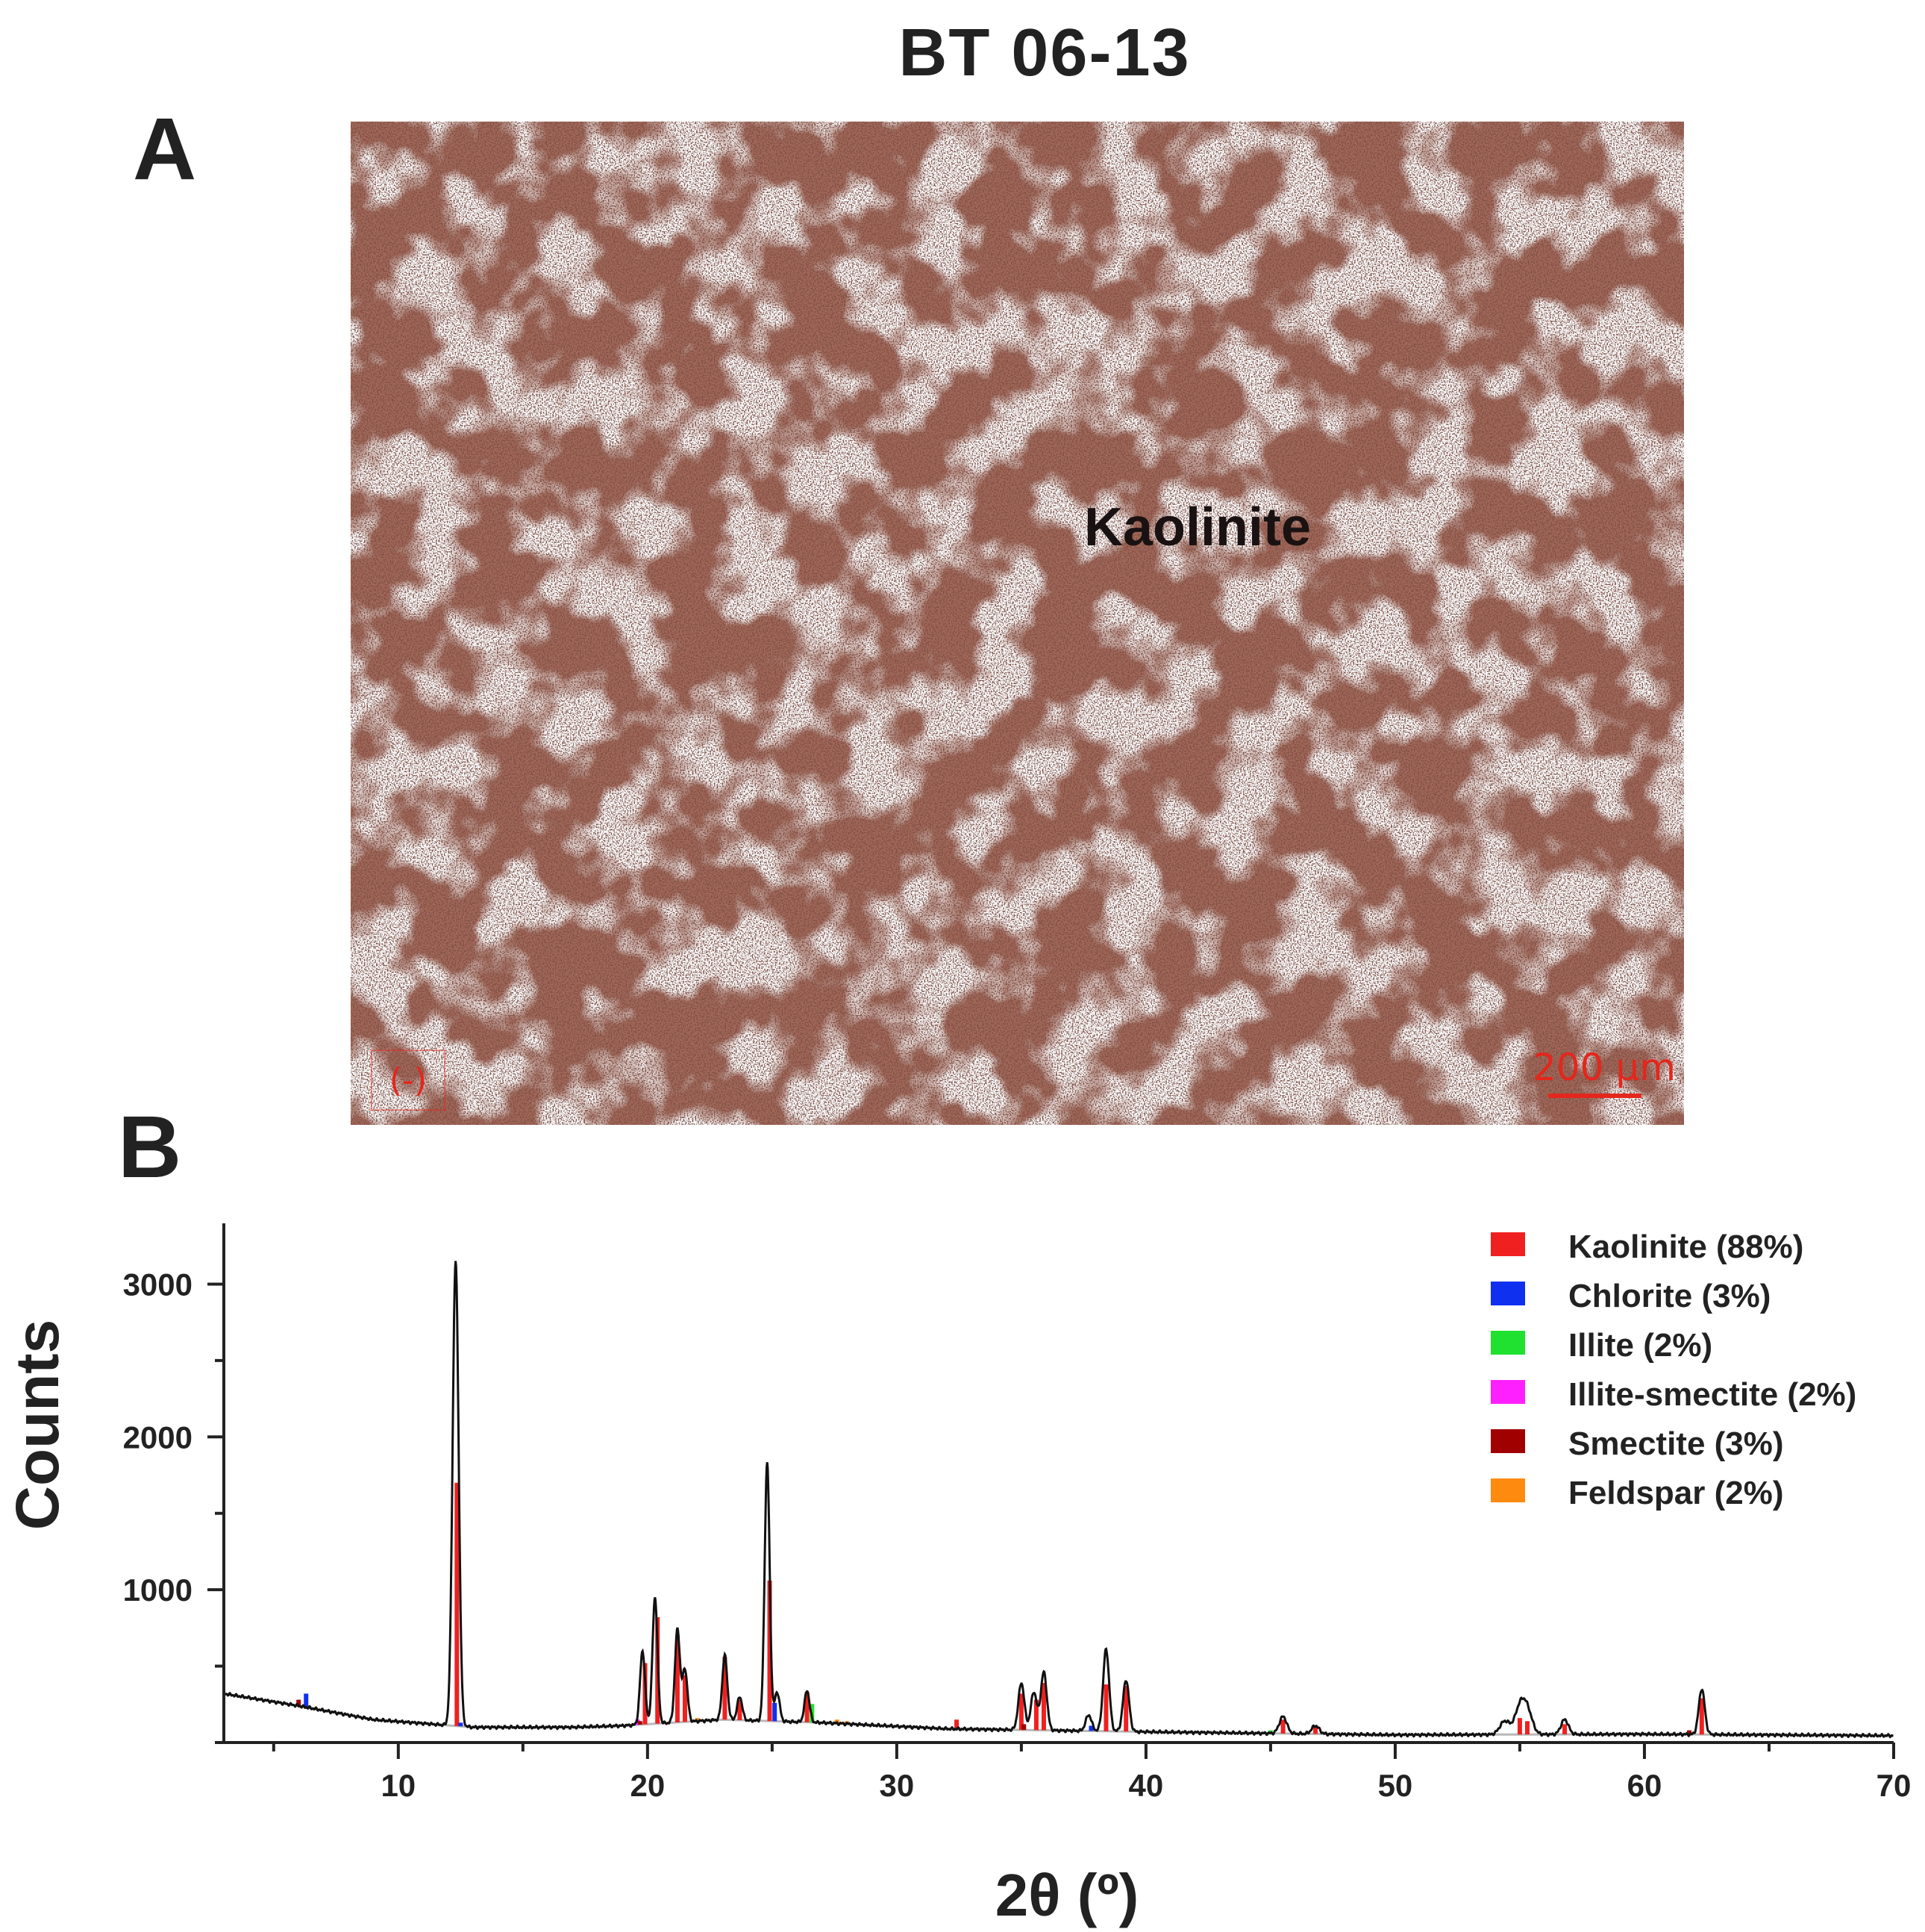 Image resolution: width=1925 pixels, height=1932 pixels. I want to click on x-tick-label: 60, so click(1644, 1785).